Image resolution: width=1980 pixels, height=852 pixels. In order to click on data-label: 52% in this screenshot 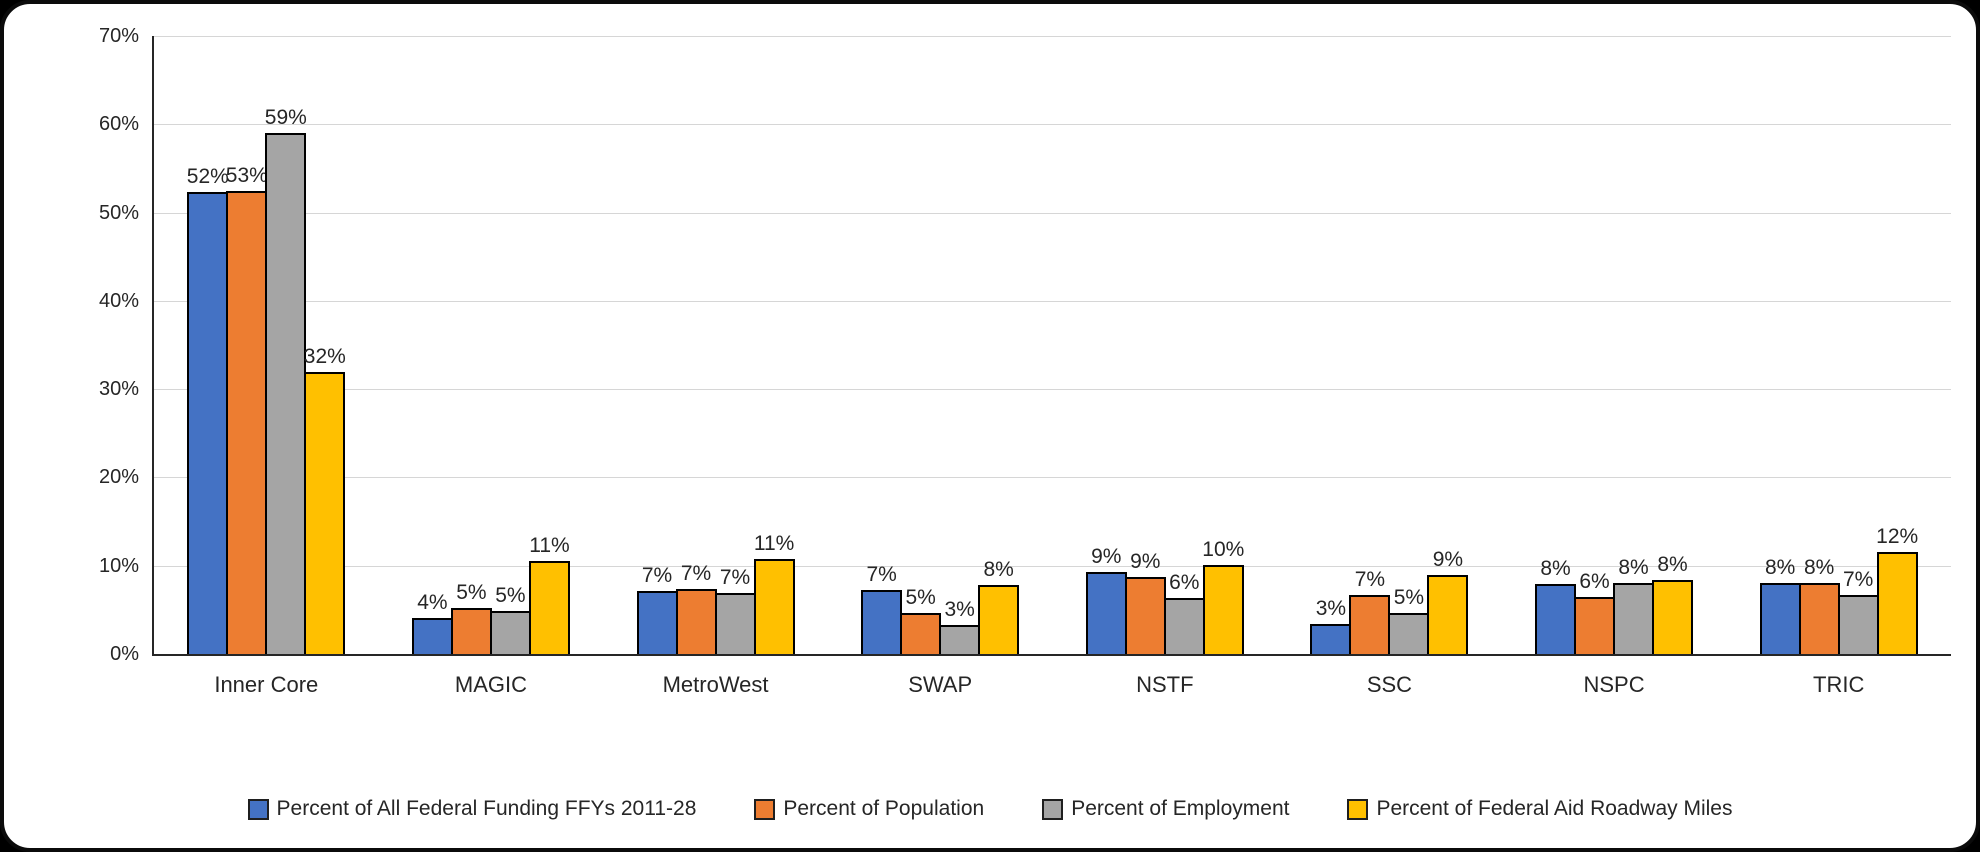, I will do `click(207, 177)`.